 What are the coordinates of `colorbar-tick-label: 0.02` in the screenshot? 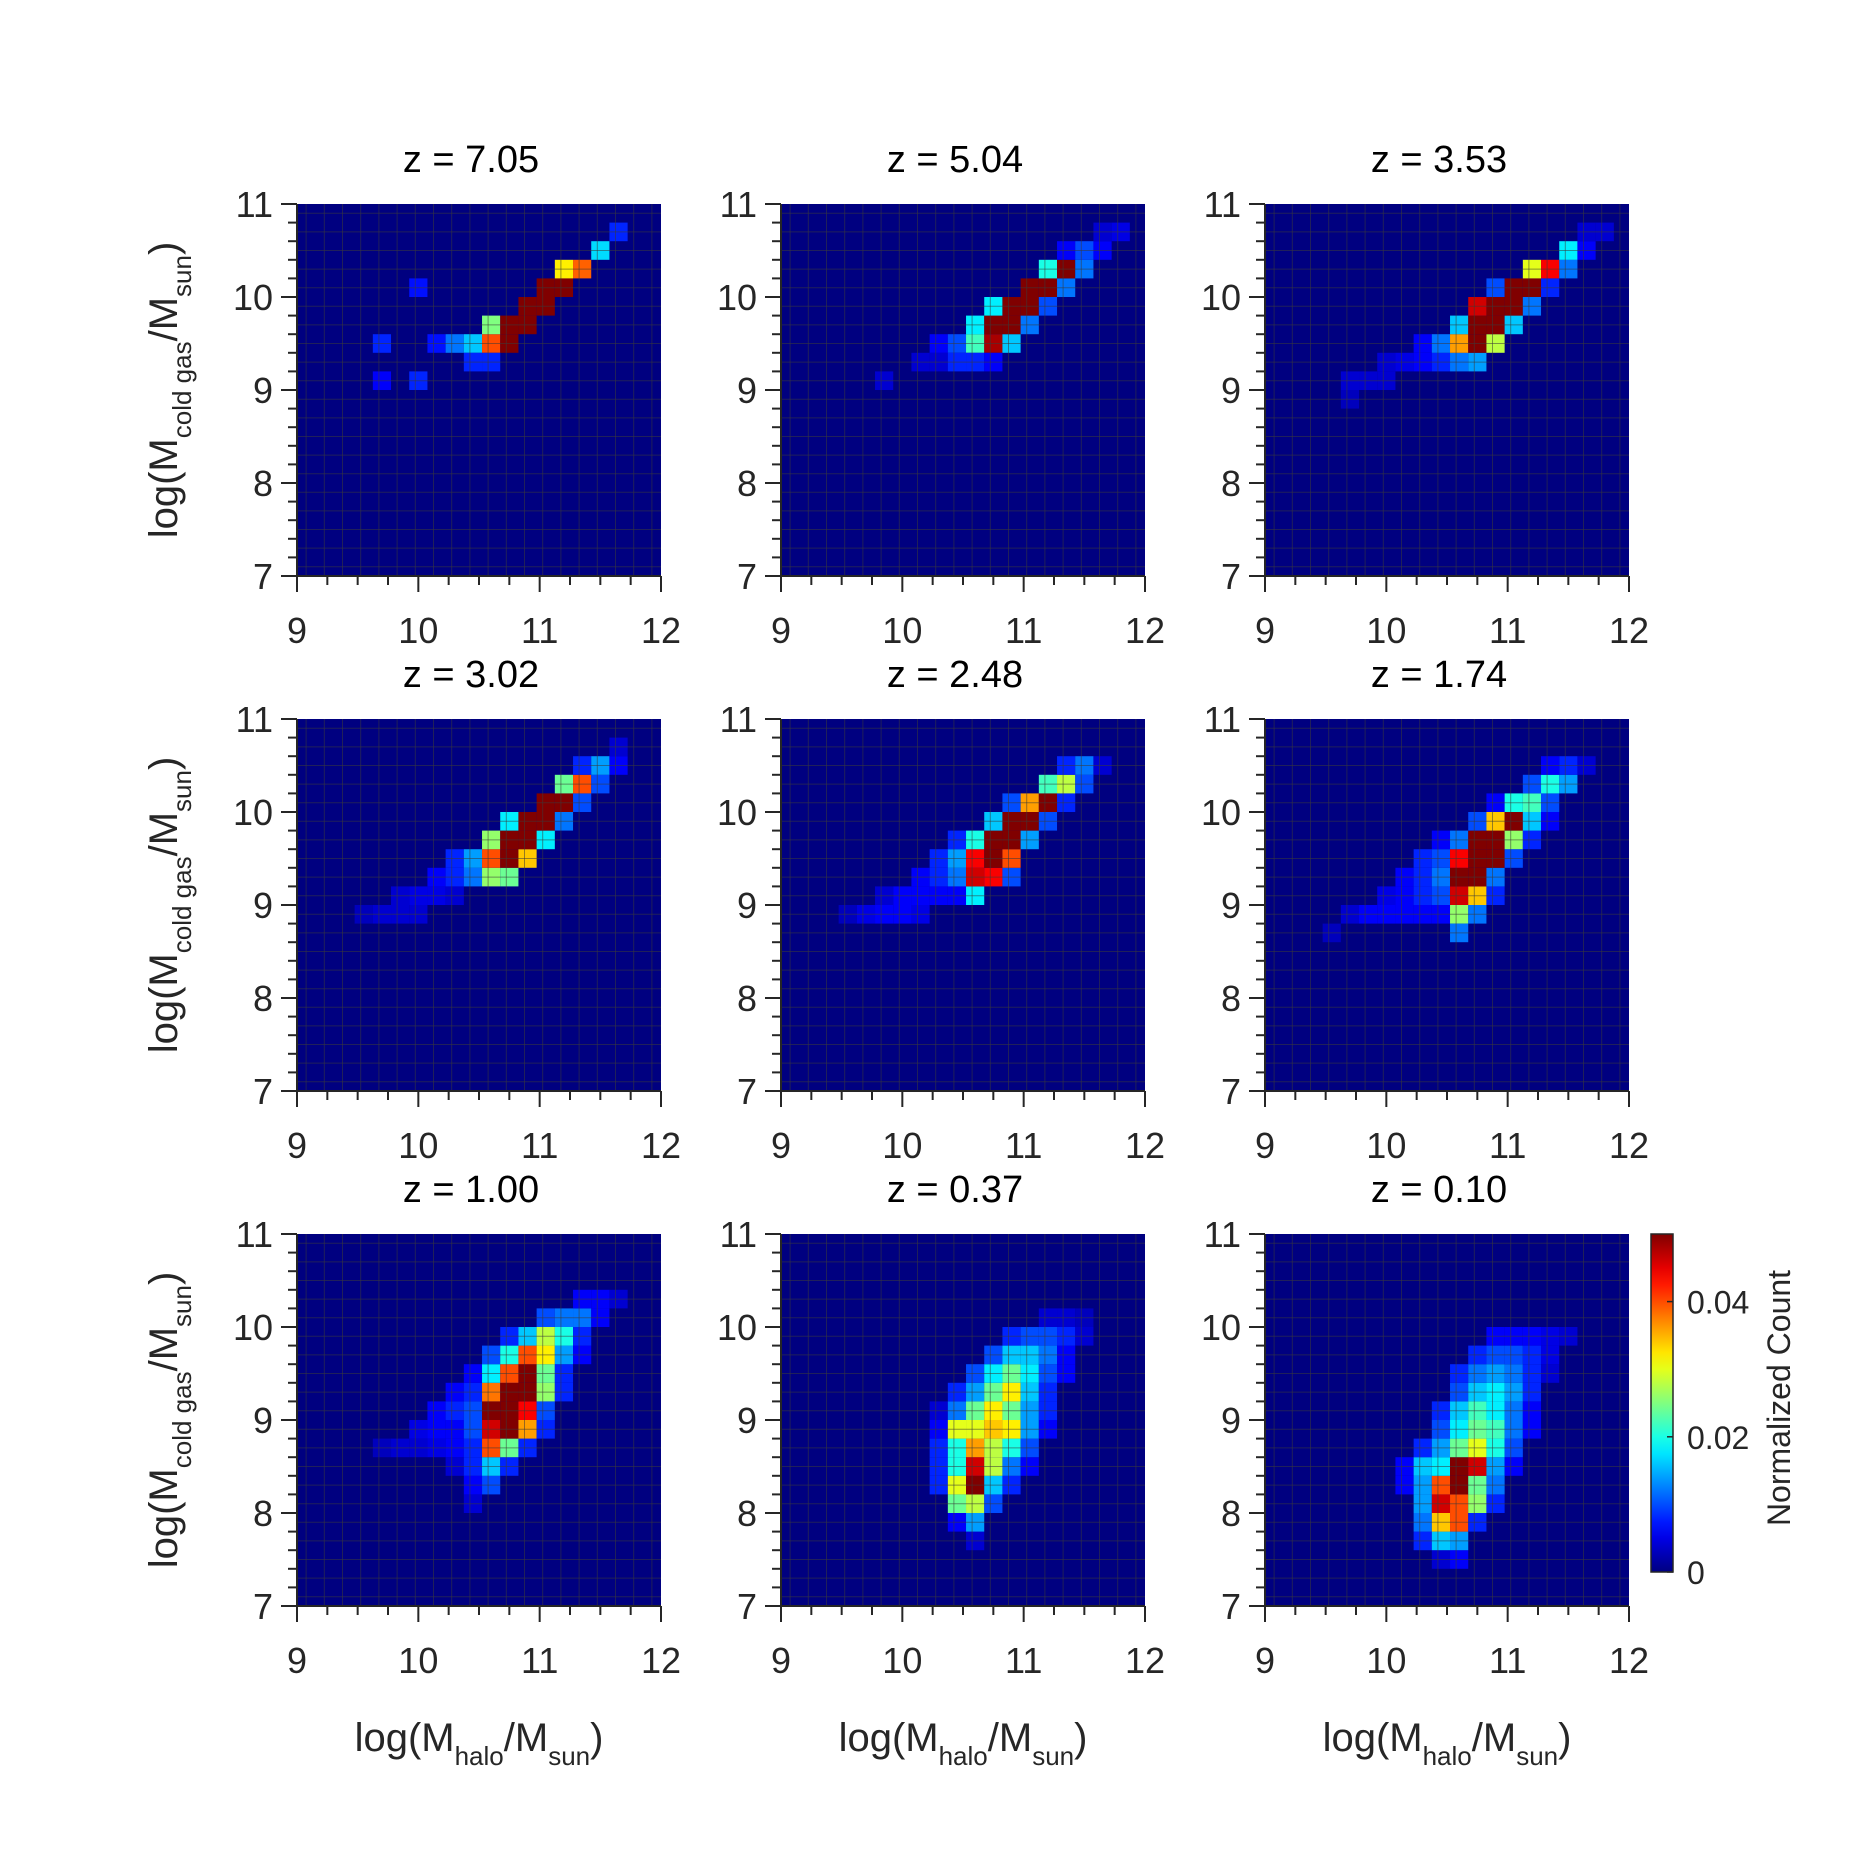 It's located at (1718, 1438).